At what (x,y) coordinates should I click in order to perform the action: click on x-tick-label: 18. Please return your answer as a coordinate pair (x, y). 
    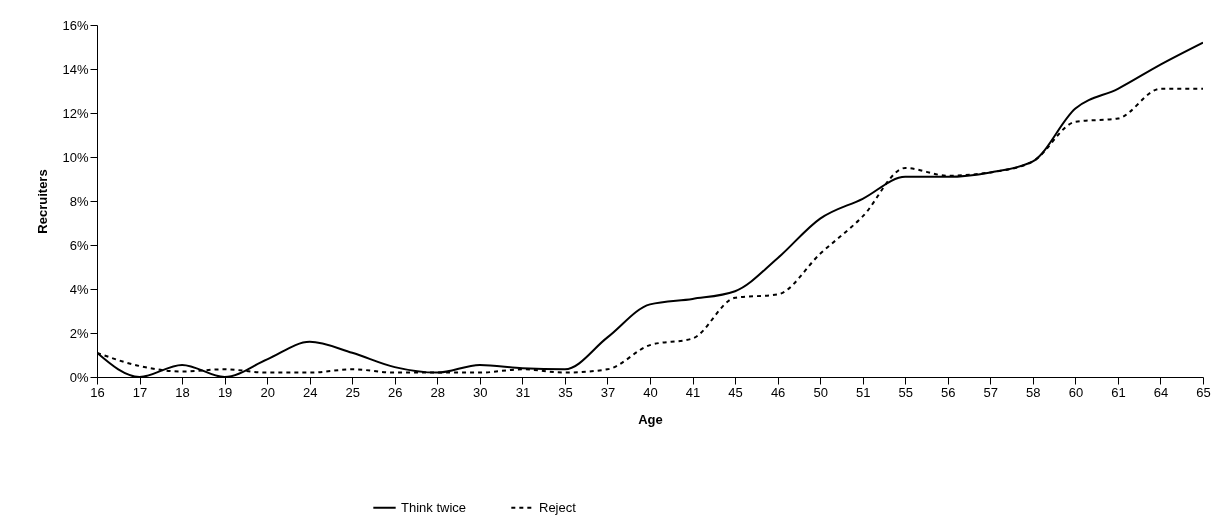
    Looking at the image, I should click on (182, 392).